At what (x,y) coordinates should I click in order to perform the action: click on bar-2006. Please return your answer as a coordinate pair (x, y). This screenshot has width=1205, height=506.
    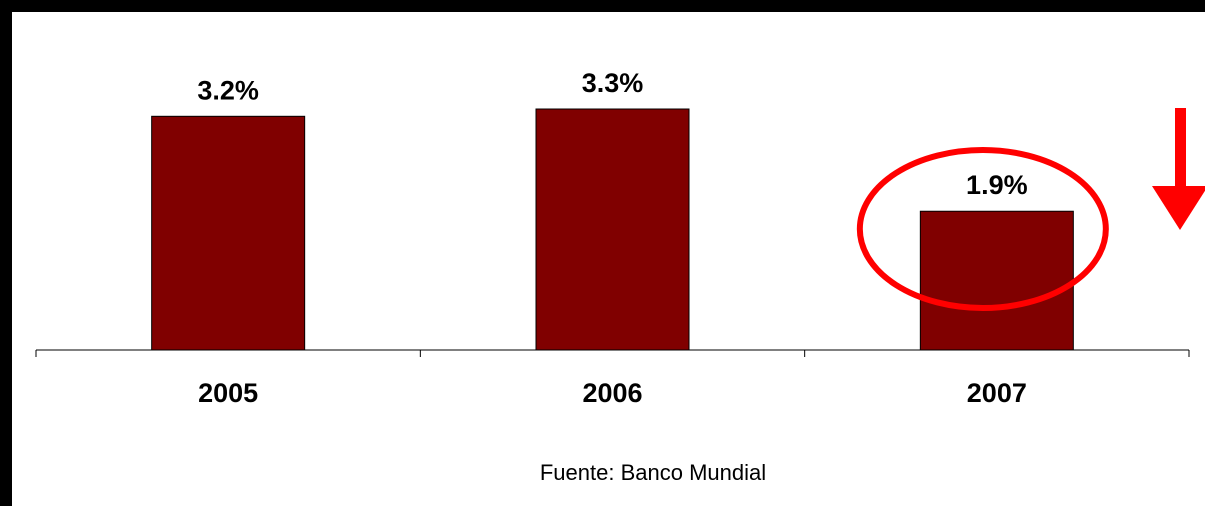
    Looking at the image, I should click on (612, 229).